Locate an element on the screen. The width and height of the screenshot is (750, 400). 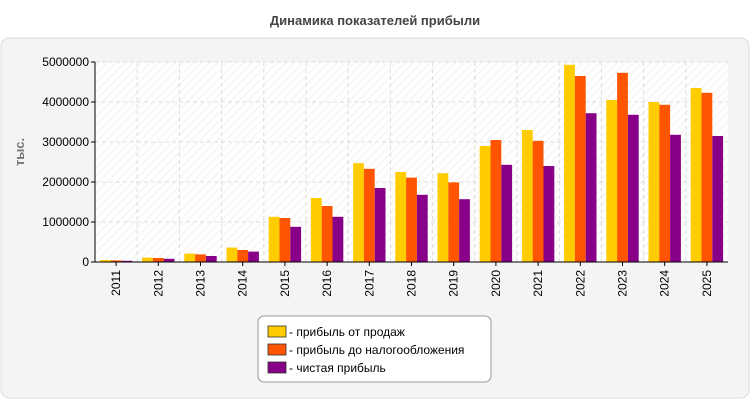
x-tick-label: 2023 is located at coordinates (623, 283).